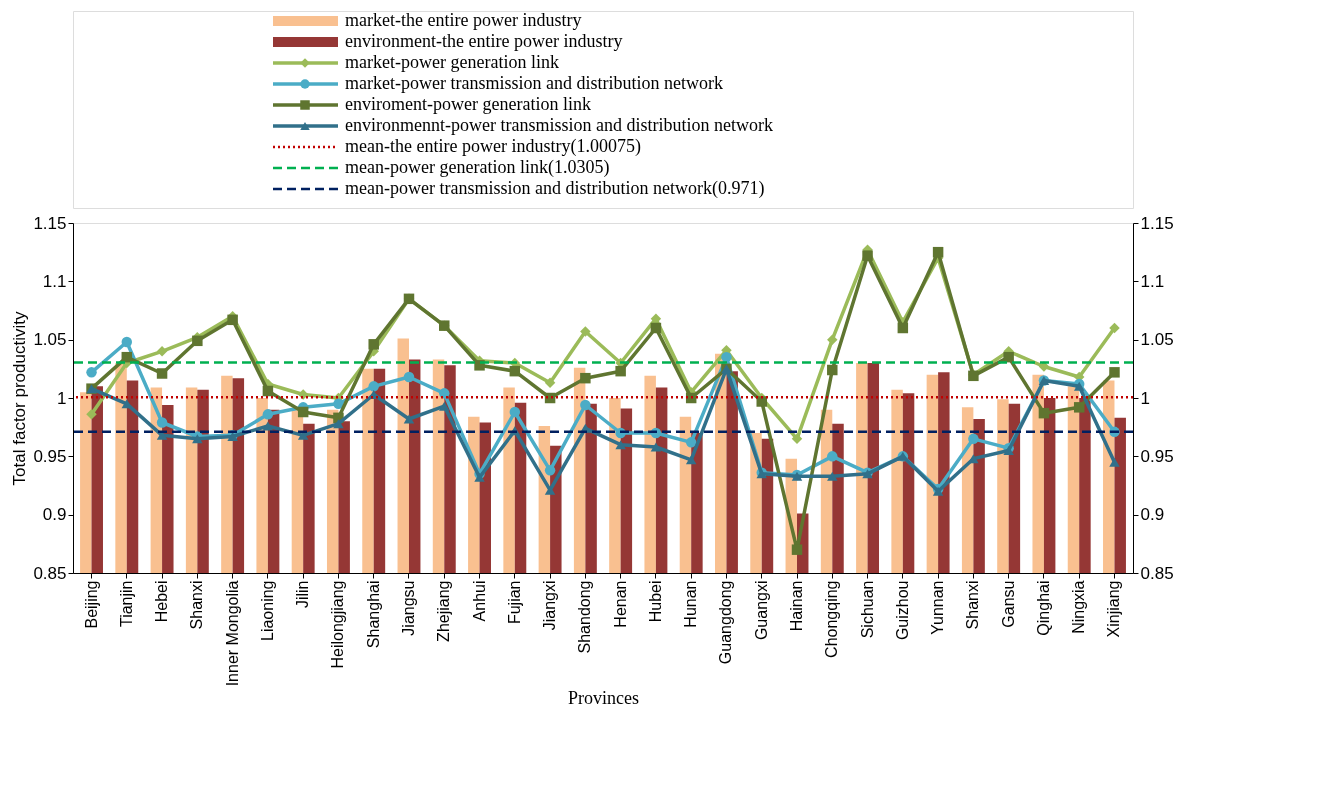 The height and width of the screenshot is (792, 1338). Describe the element at coordinates (468, 104) in the screenshot. I see `legend-label: enviroment-power generation link` at that location.